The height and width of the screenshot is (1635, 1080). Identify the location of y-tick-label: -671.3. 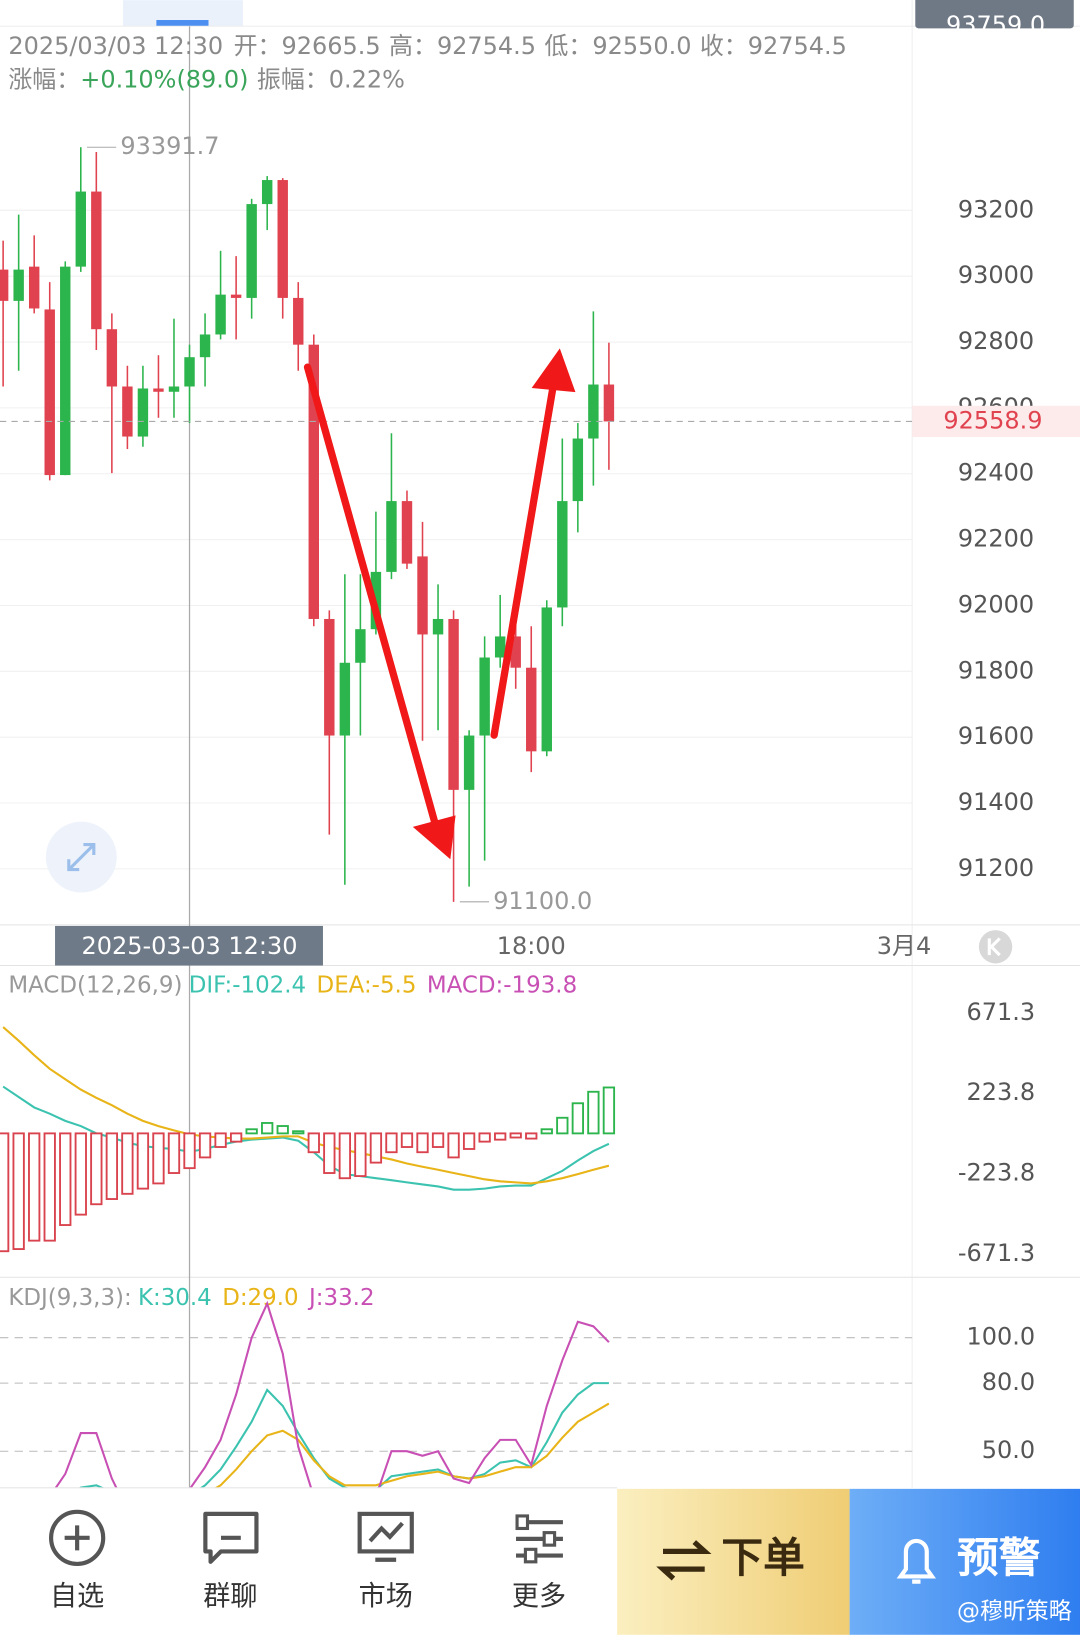
(996, 1253).